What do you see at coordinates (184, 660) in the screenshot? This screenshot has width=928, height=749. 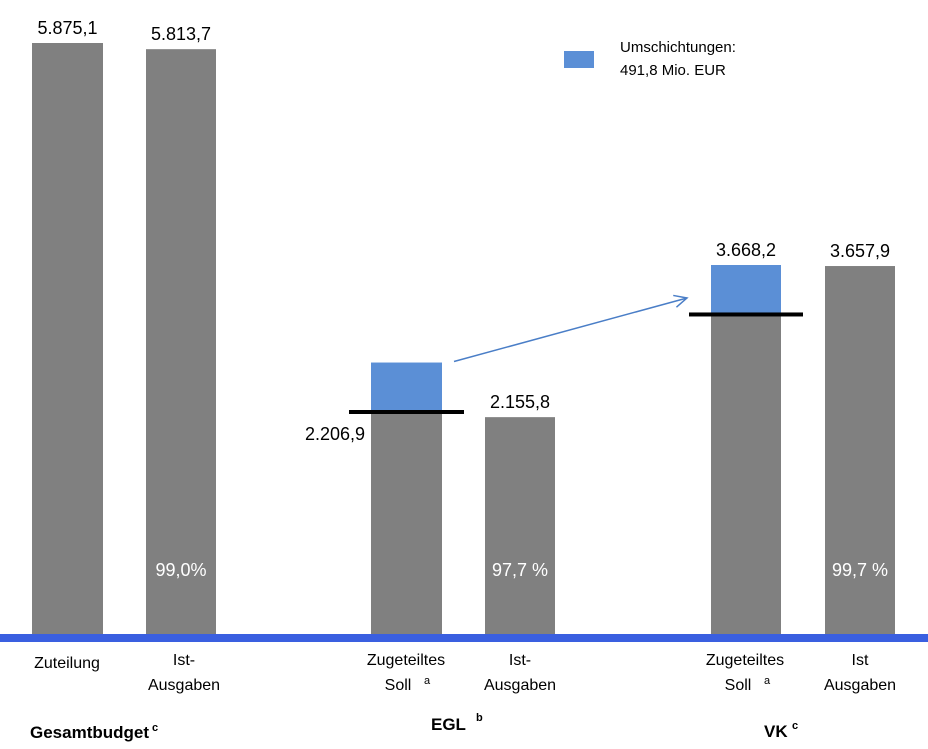 I see `category-label-gesamt-ist-line1: Ist-` at bounding box center [184, 660].